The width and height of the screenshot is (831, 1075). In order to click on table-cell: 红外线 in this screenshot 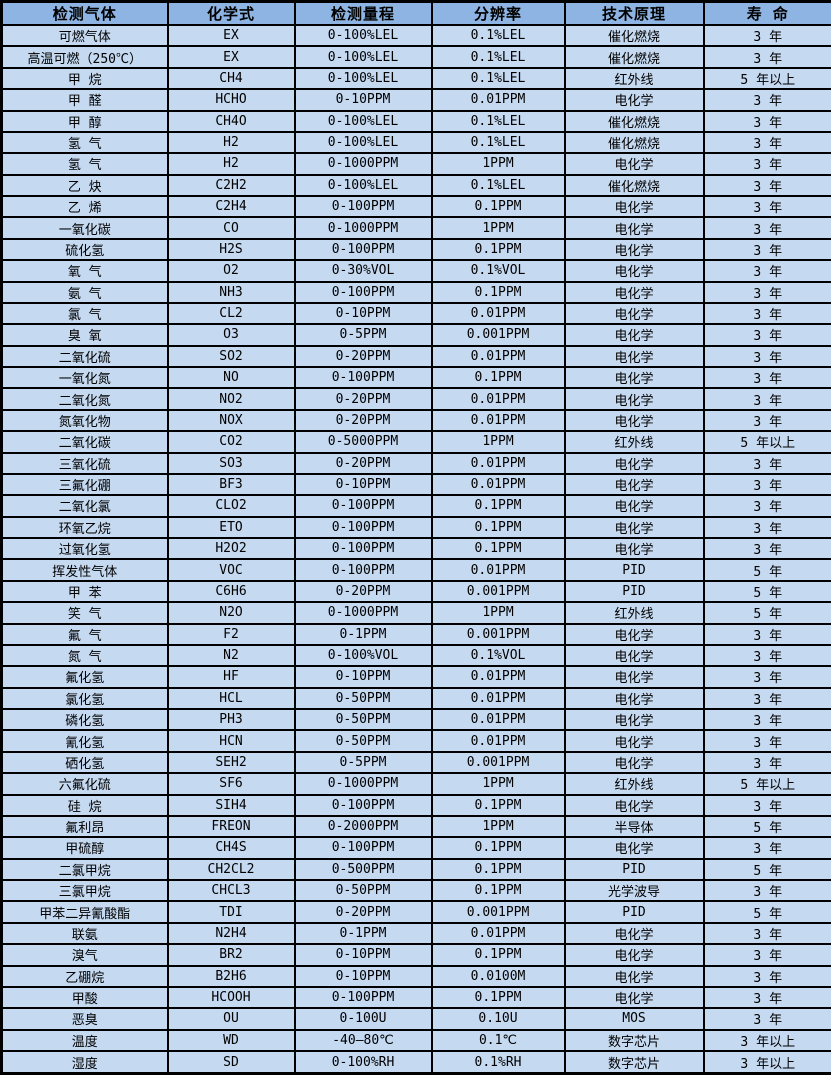, I will do `click(634, 78)`.